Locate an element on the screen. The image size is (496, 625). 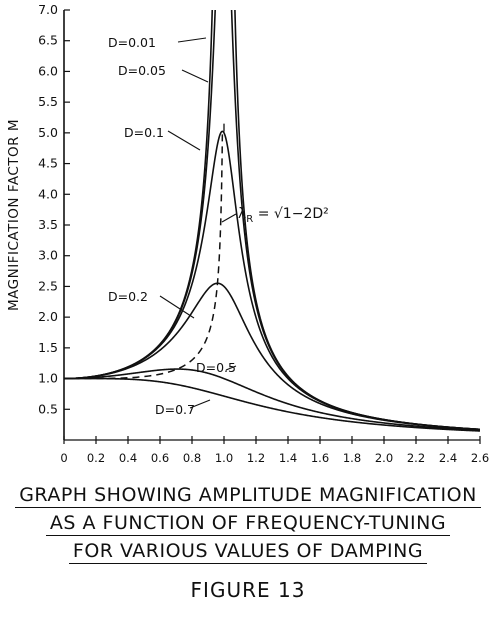
caption-line-2-text: AS A FUNCTION OF FREQUENCY-TUNING is located at coordinates (248, 524).